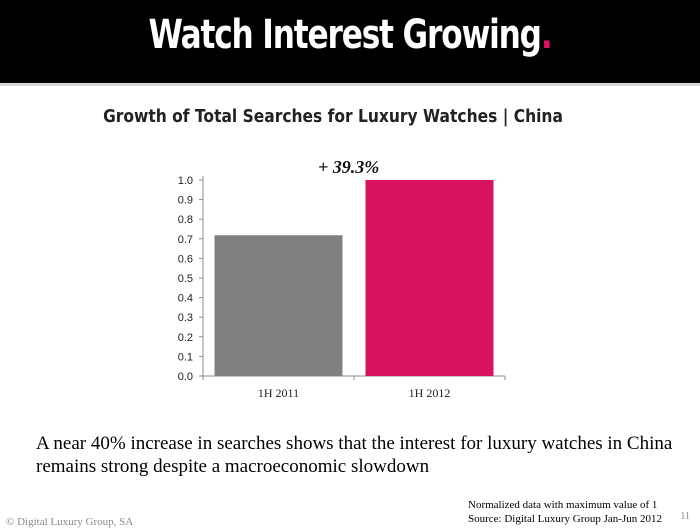 The image size is (700, 530). Describe the element at coordinates (430, 393) in the screenshot. I see `x-tick-label: 1H 2012` at that location.